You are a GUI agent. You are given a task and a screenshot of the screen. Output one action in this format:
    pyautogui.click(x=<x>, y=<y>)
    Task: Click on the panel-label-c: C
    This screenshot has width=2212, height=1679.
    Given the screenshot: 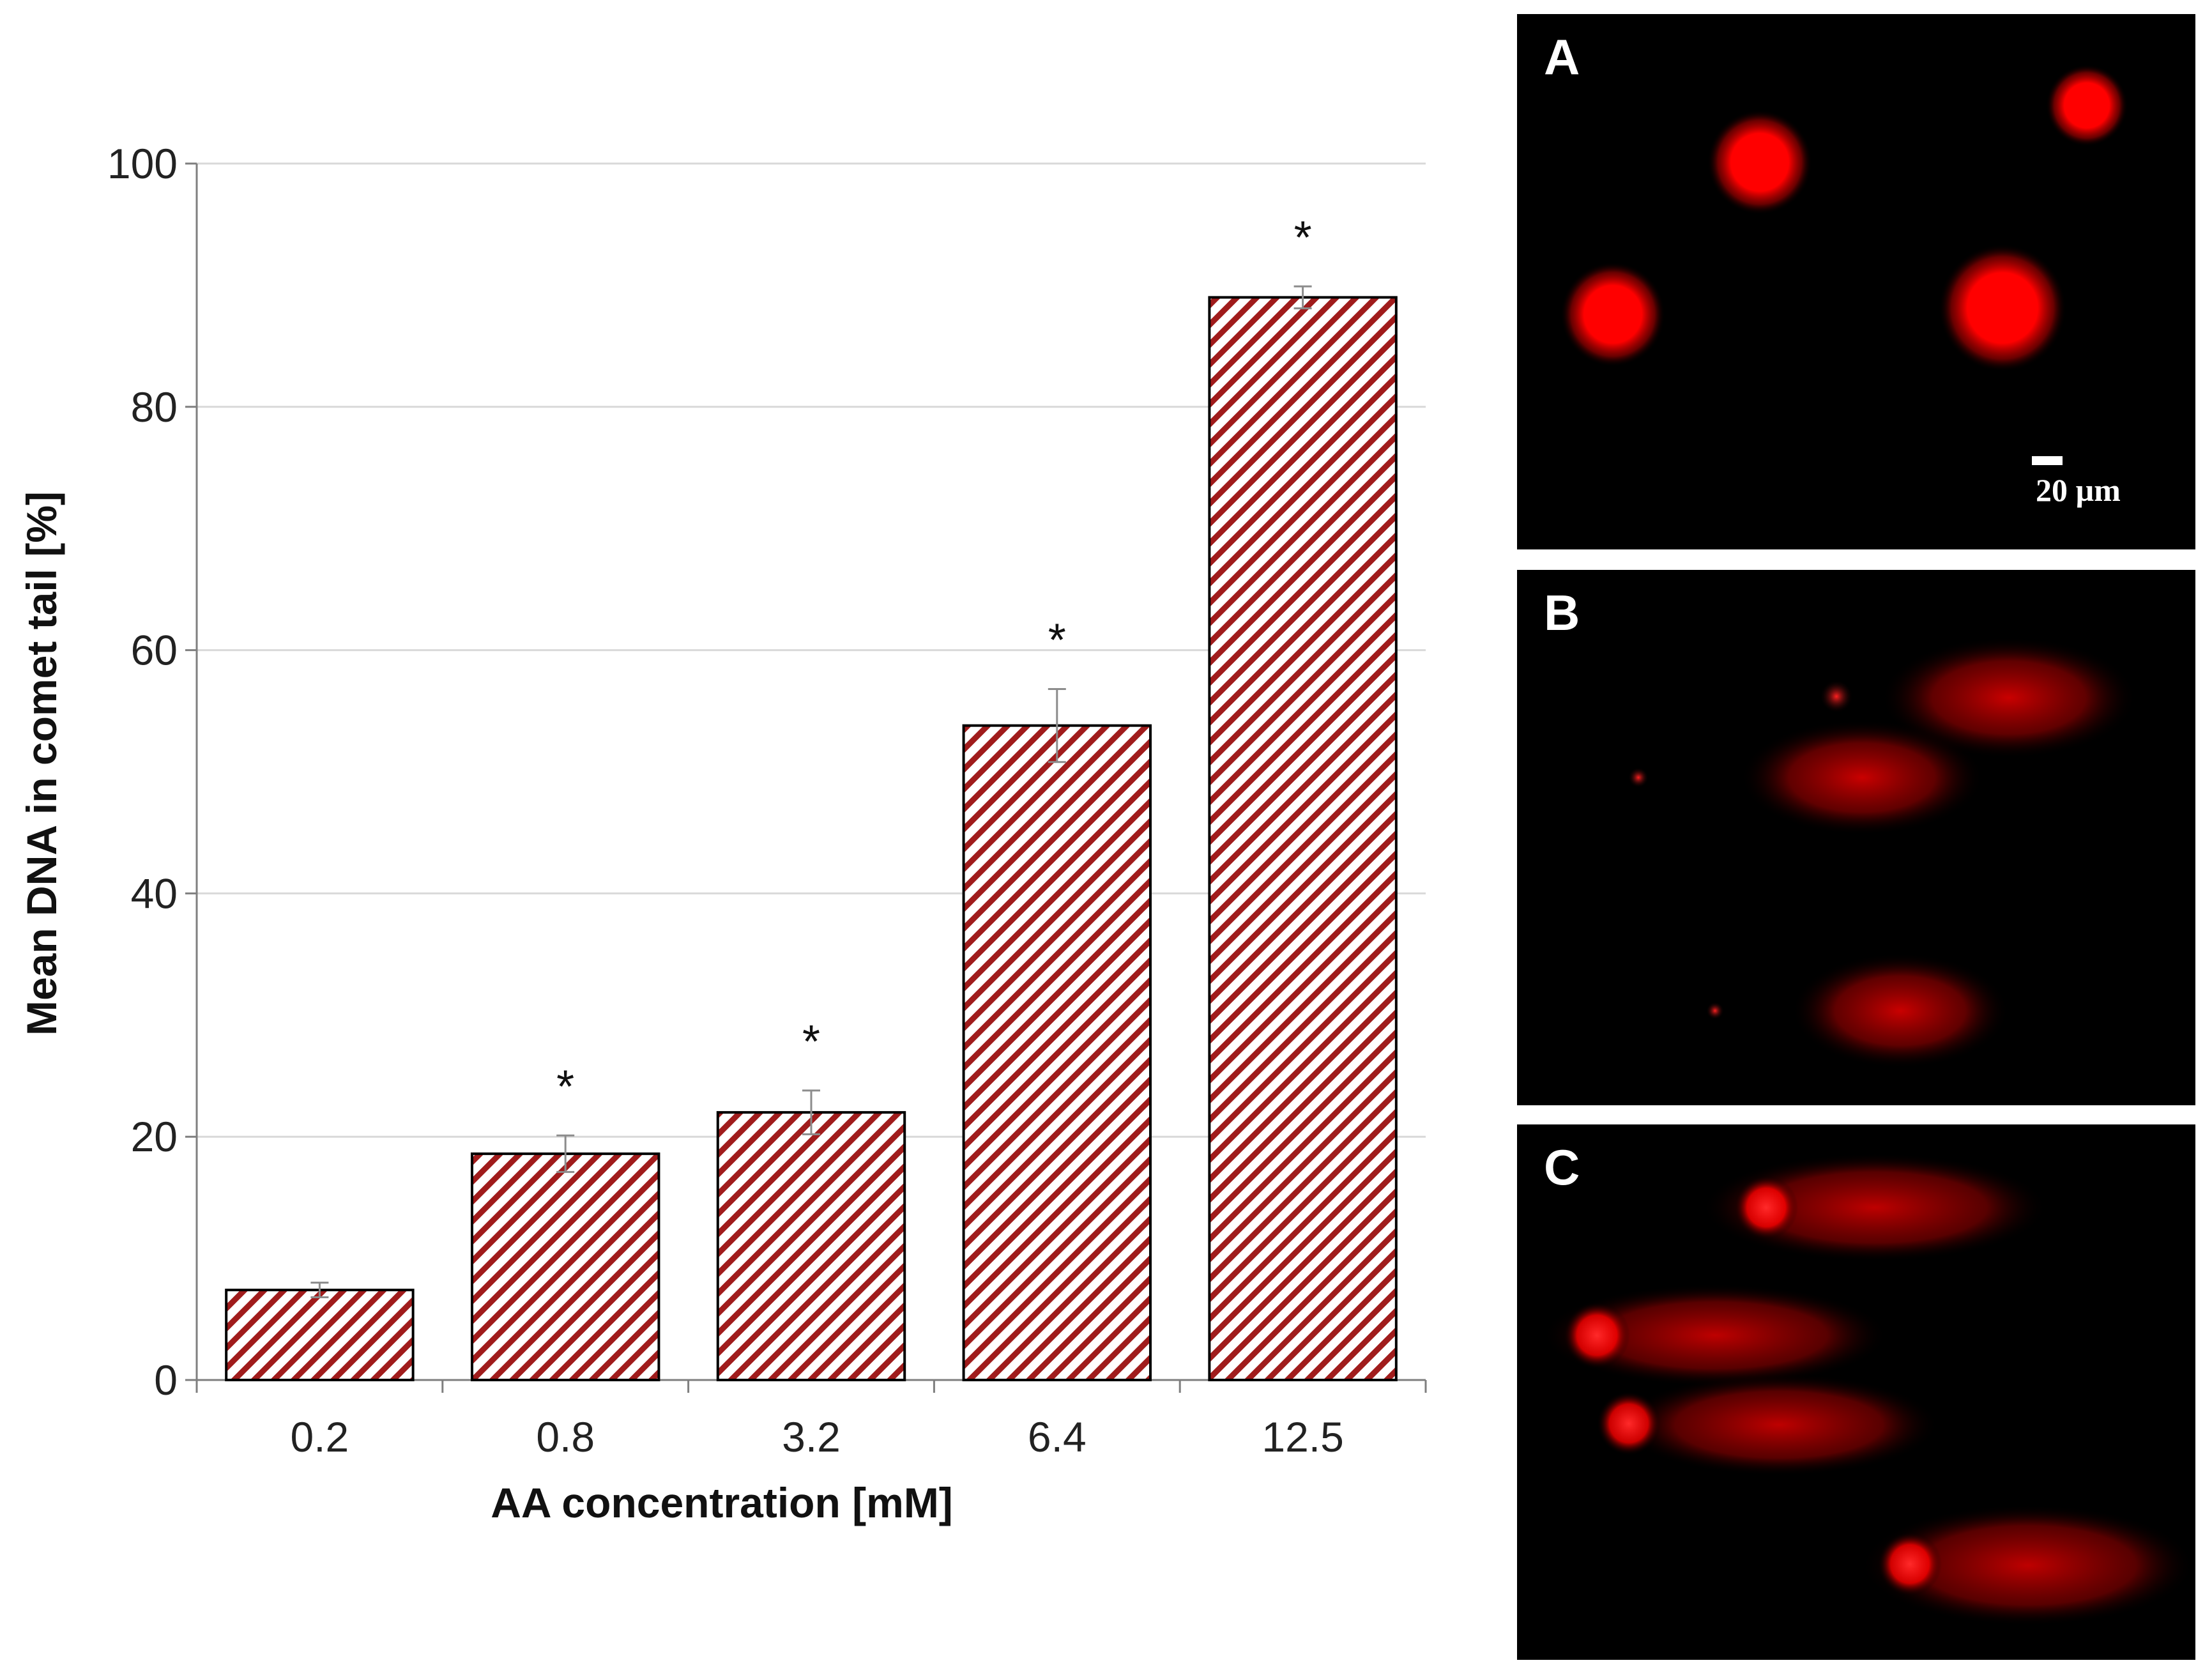 What is the action you would take?
    pyautogui.click(x=1562, y=1167)
    